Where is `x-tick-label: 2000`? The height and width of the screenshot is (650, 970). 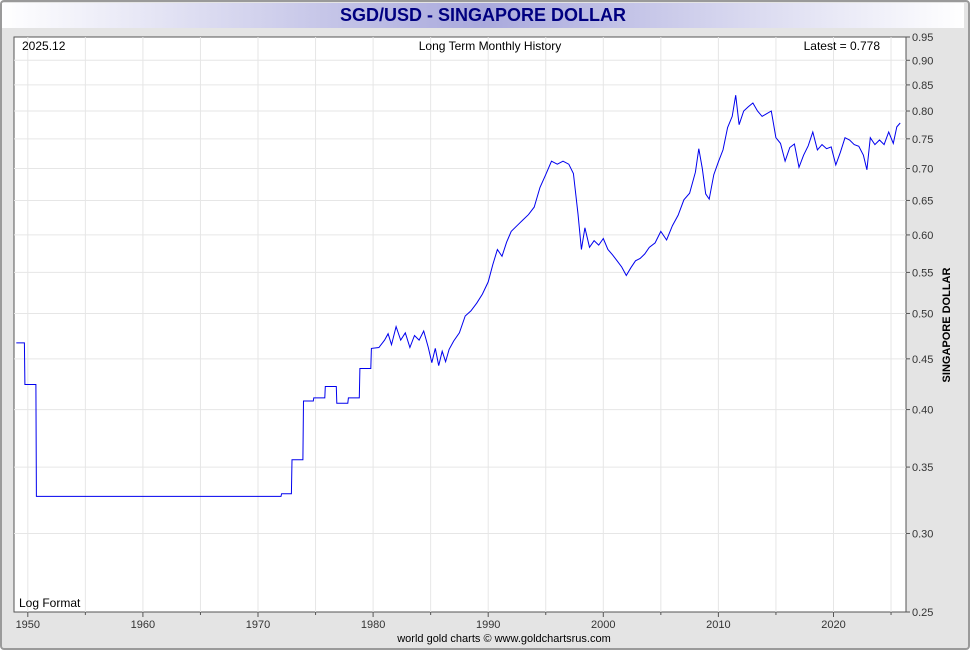 x-tick-label: 2000 is located at coordinates (603, 625).